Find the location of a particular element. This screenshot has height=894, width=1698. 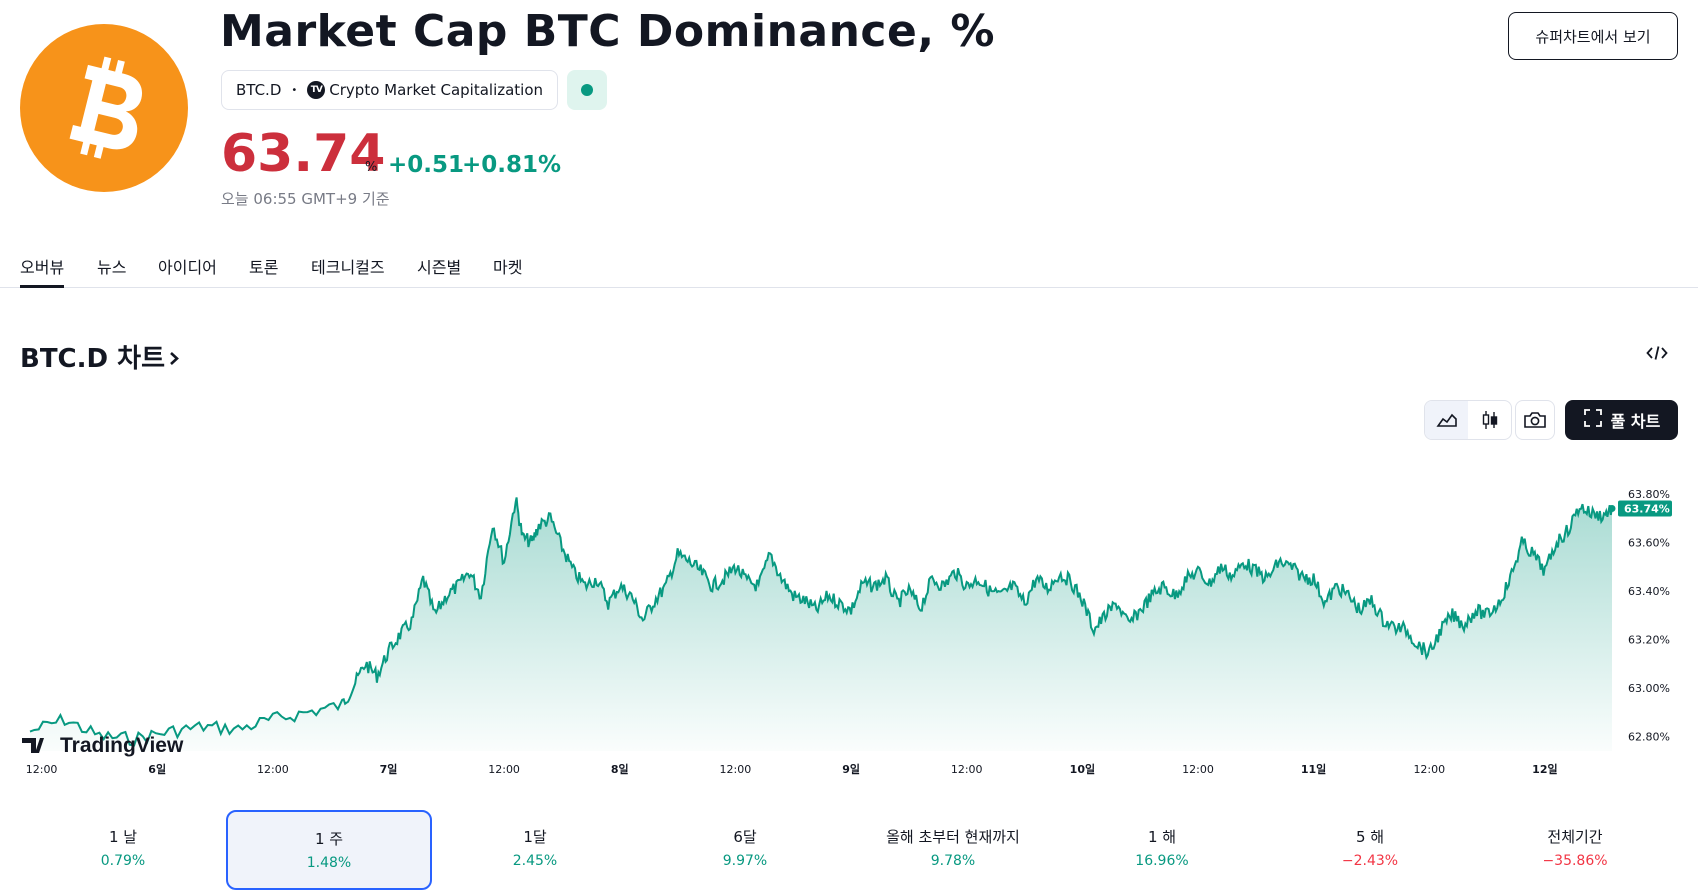

chart-section-title: BTC.D 차트 is located at coordinates (101, 356).